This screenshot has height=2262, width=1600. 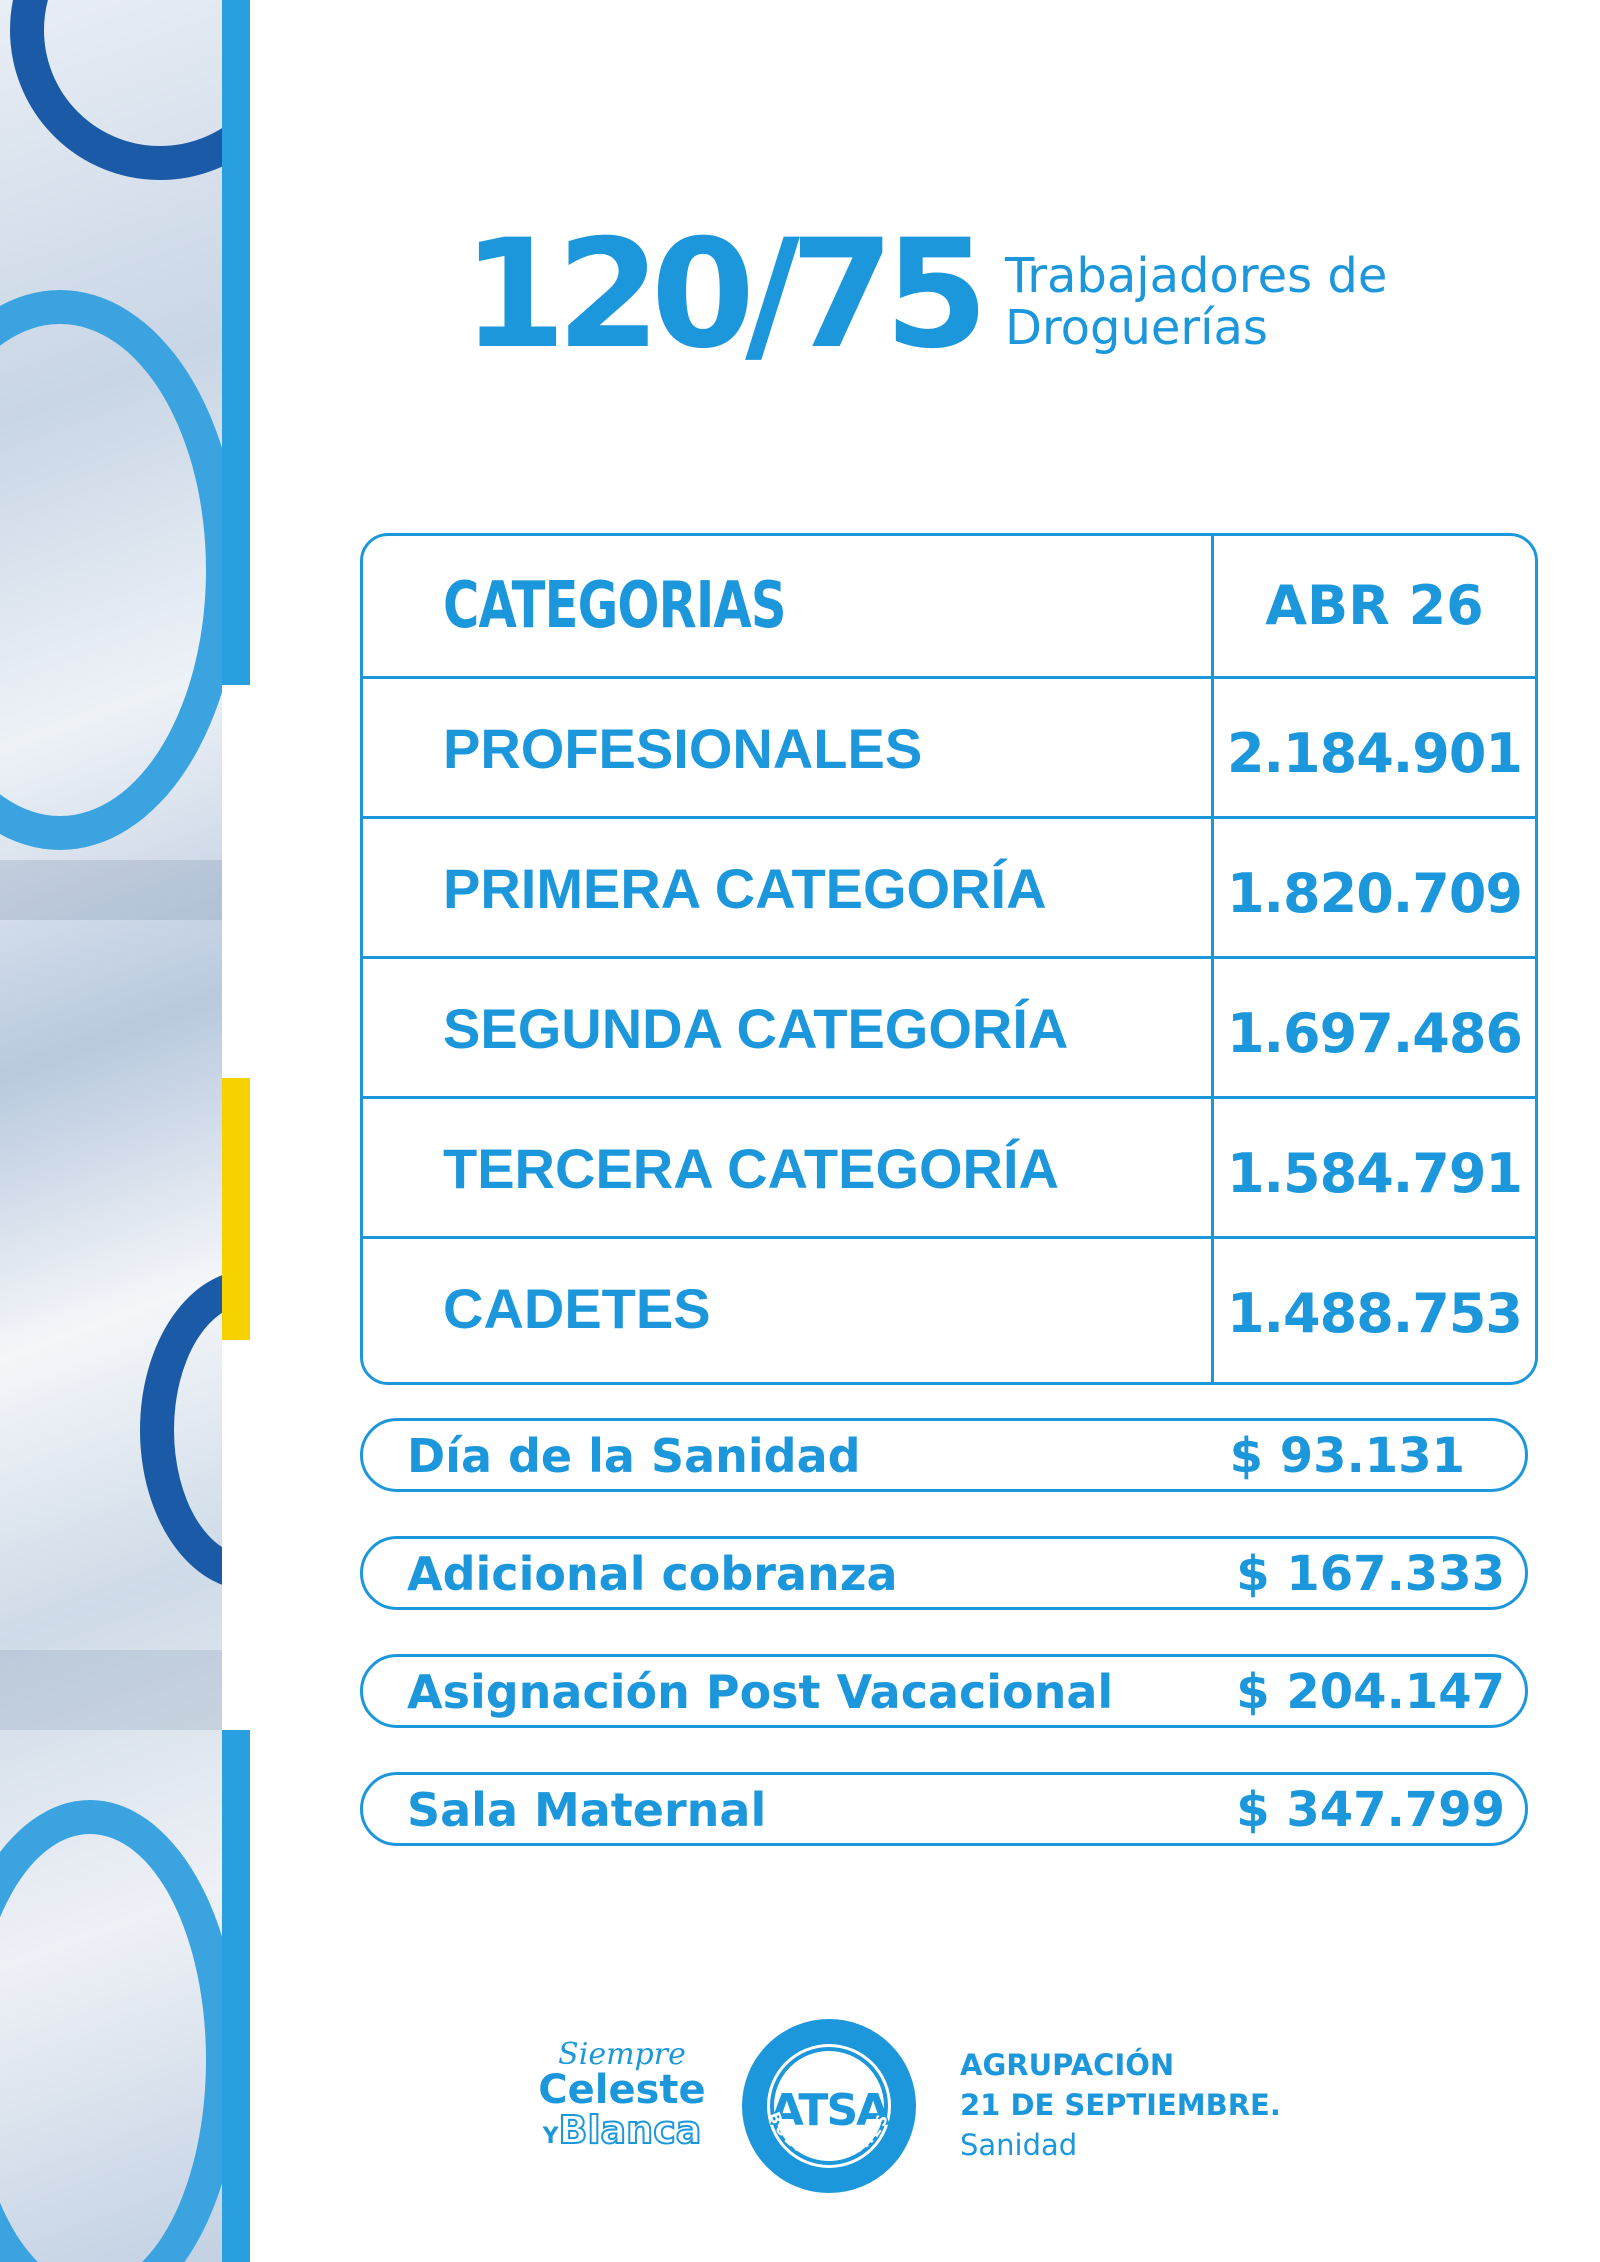 What do you see at coordinates (1374, 753) in the screenshot?
I see `table-row-value: 2.184.901` at bounding box center [1374, 753].